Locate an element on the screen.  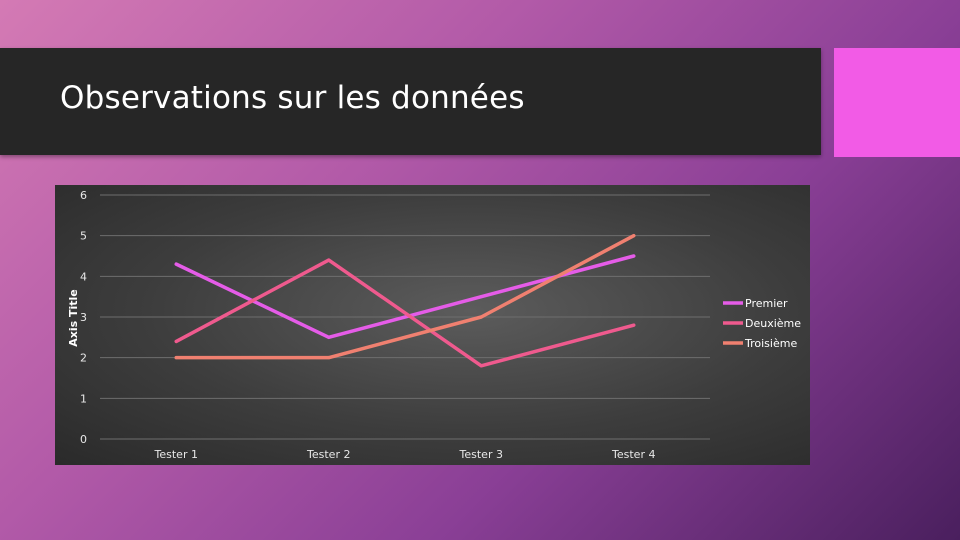
accent-block is located at coordinates (897, 102).